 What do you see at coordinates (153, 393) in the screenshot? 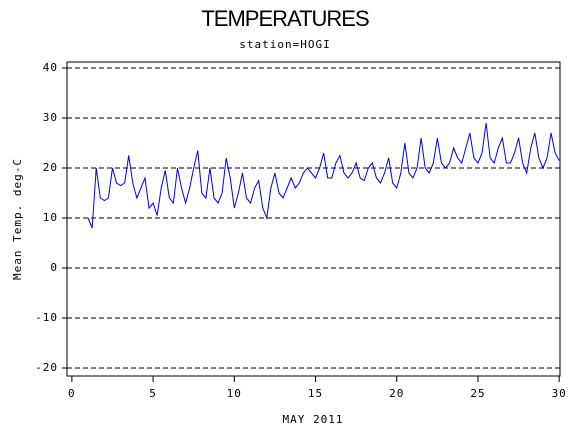
I see `x-tick-label: 5` at bounding box center [153, 393].